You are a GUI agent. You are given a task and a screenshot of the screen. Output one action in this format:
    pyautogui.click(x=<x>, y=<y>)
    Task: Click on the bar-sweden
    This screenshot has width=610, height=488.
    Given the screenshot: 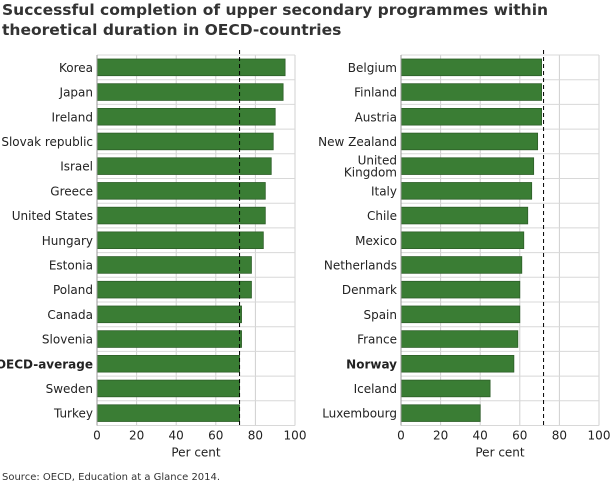 What is the action you would take?
    pyautogui.click(x=168, y=388)
    